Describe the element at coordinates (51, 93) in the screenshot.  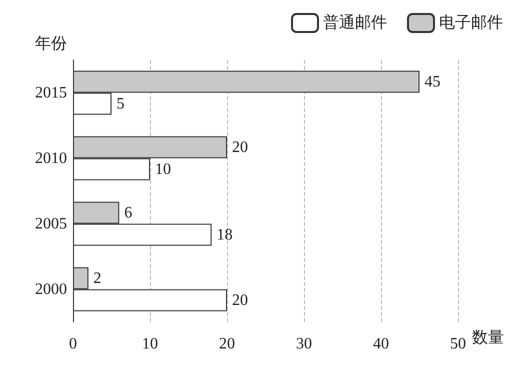
I see `y-tick-label: 2015` at that location.